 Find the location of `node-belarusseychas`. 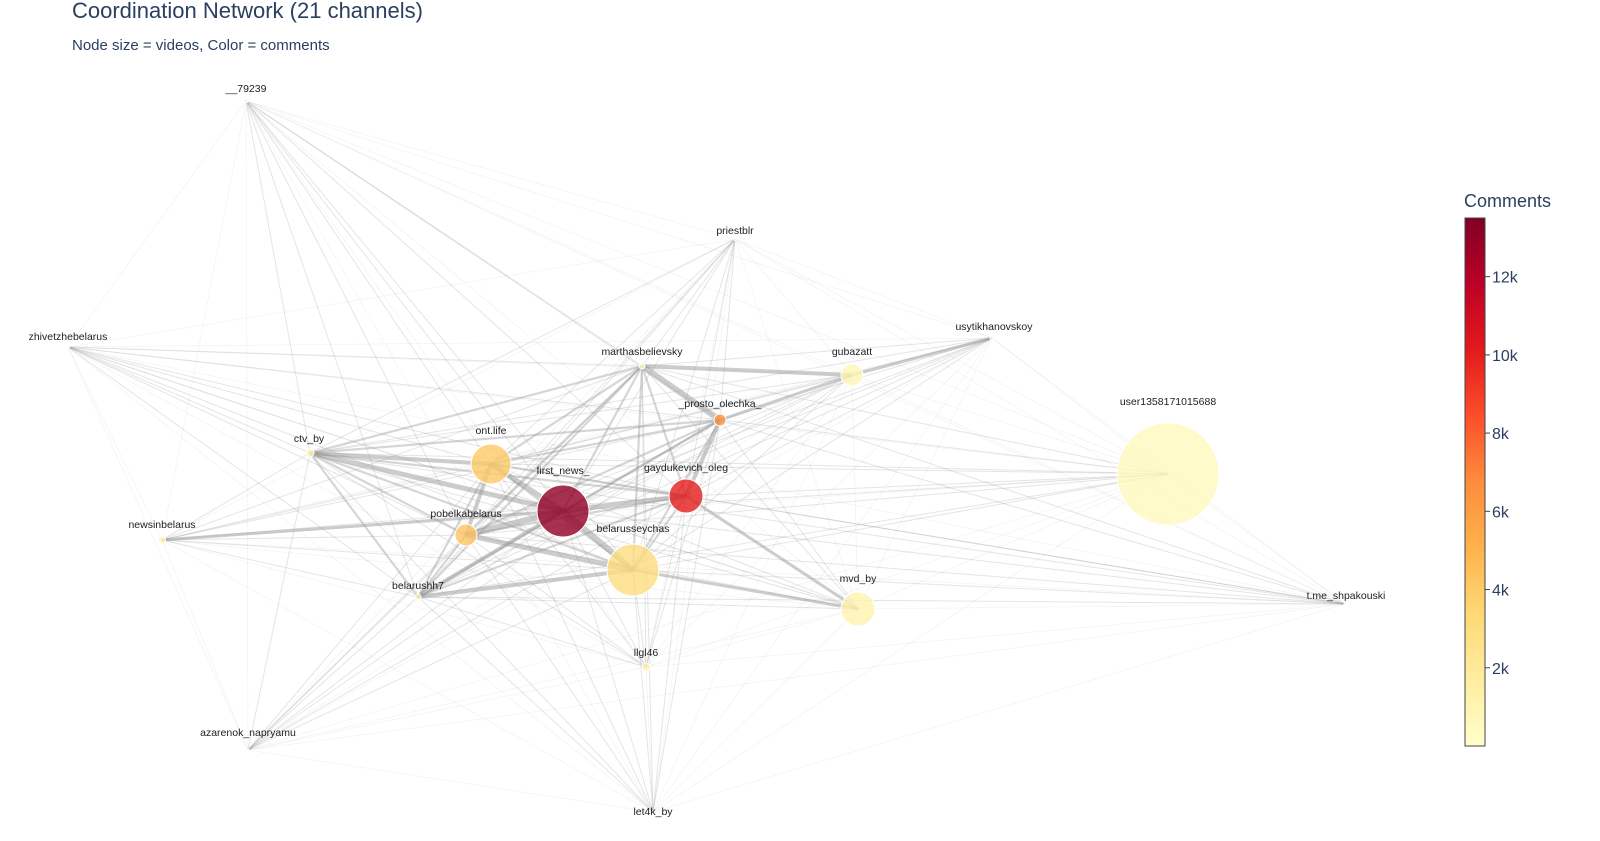

node-belarusseychas is located at coordinates (633, 570).